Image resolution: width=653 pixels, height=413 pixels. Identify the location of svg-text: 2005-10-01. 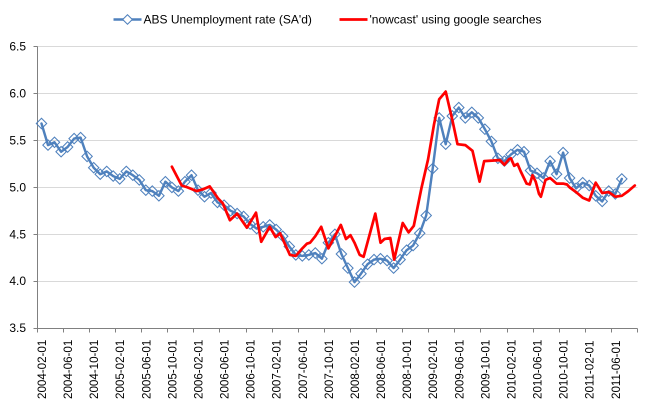
(172, 369).